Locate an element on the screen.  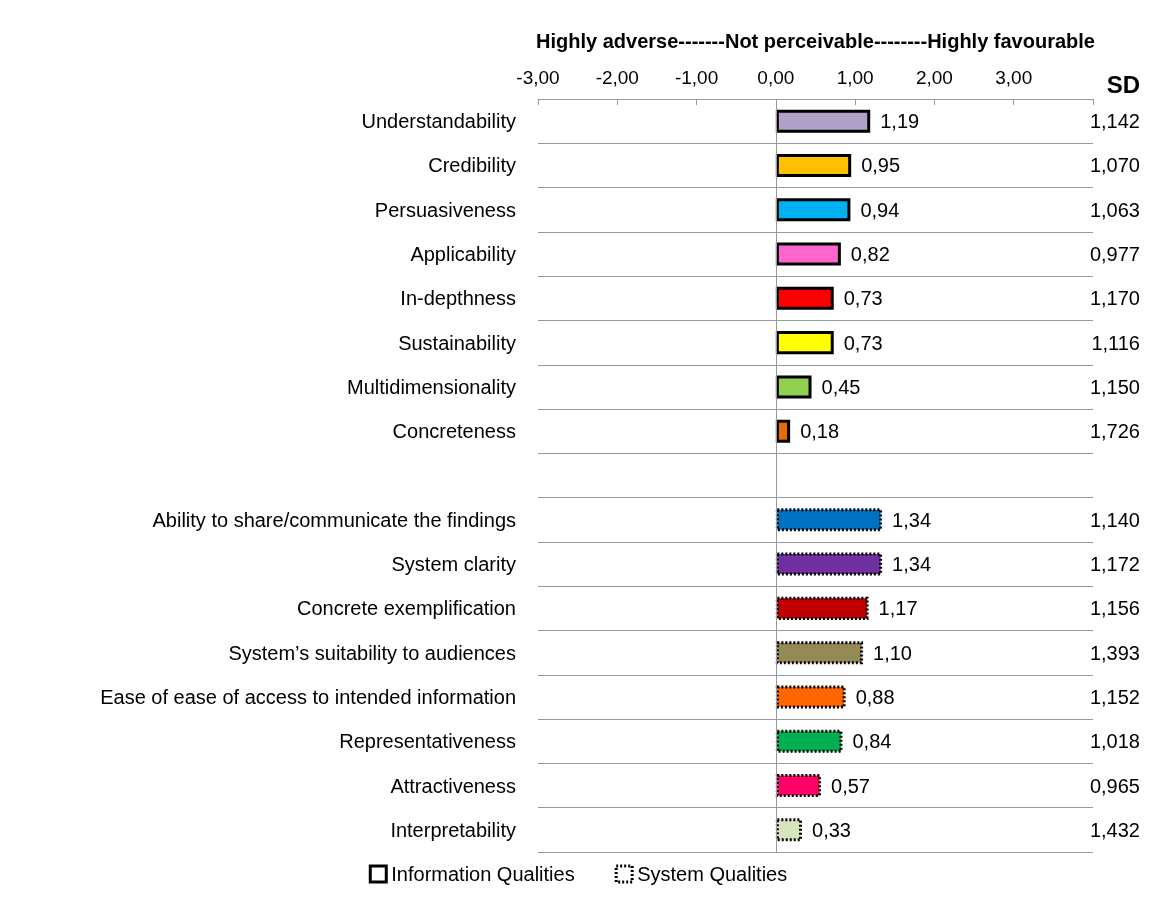
y-tick-label: Representativeness is located at coordinates (427, 741).